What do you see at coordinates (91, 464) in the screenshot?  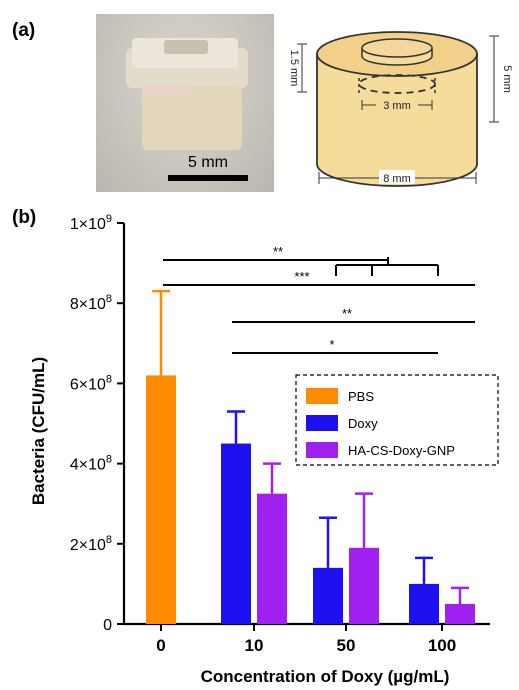 I see `y-tick-label: 4×10⁸` at bounding box center [91, 464].